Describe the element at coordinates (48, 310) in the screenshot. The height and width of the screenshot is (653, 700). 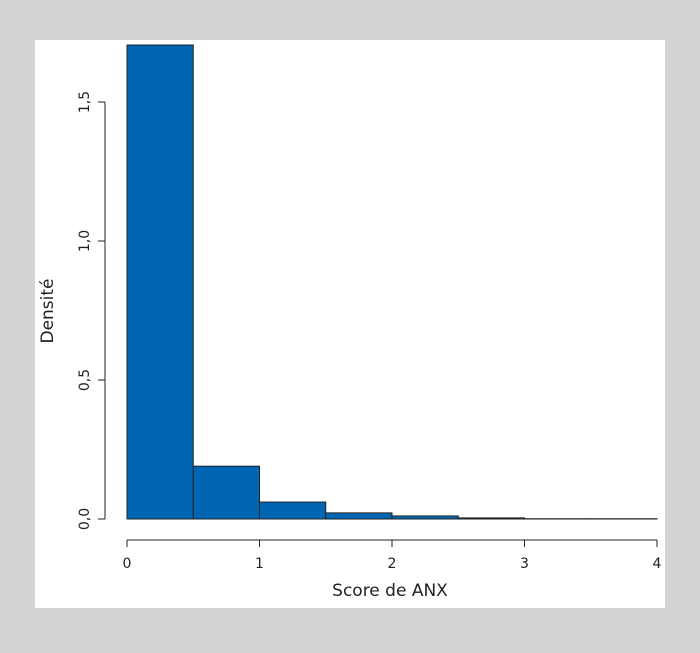
I see `y-axis-title: Densité` at that location.